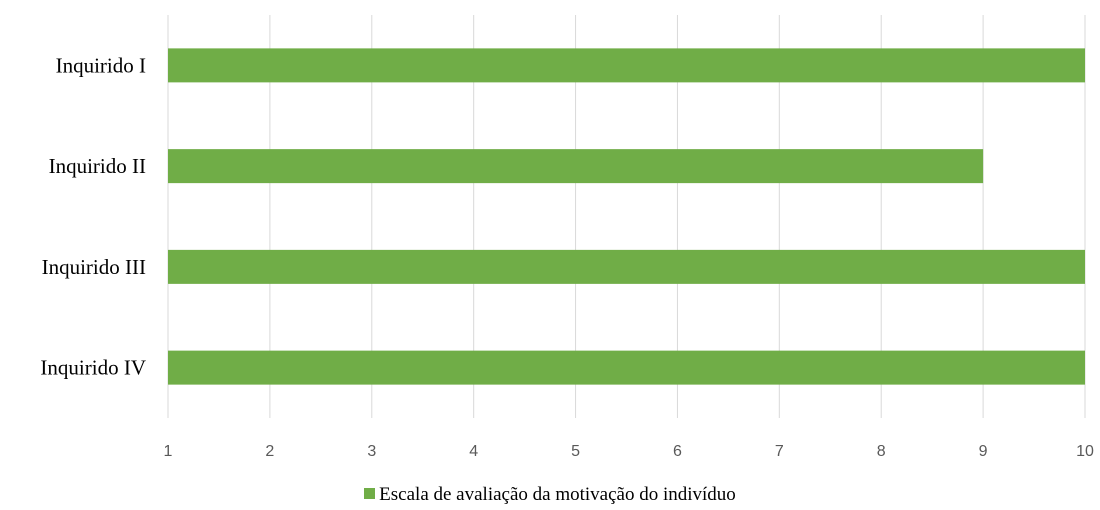  I want to click on legend-swatch, so click(370, 493).